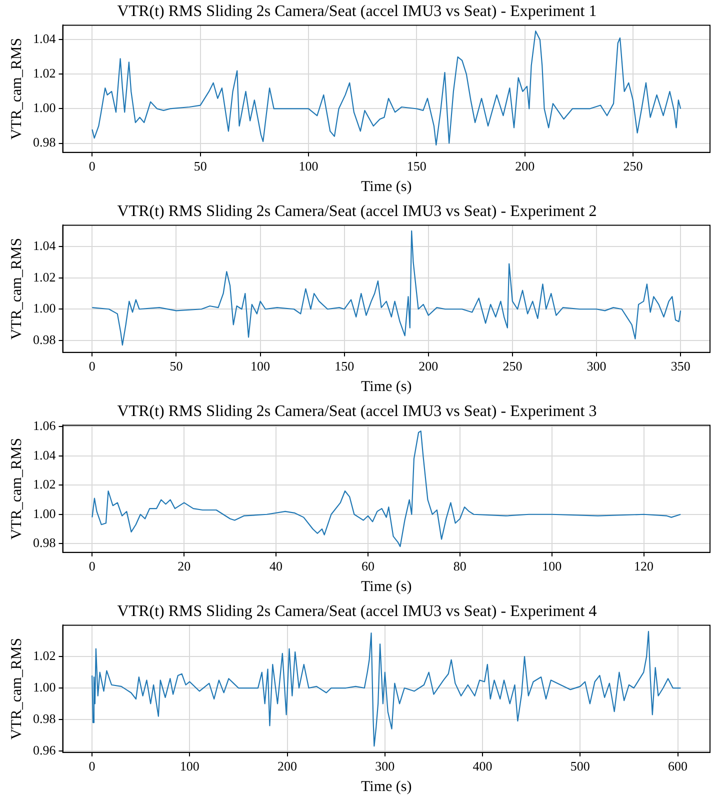 Image resolution: width=718 pixels, height=801 pixels. What do you see at coordinates (357, 611) in the screenshot?
I see `chart-title: VTR(t) RMS Sliding 2s Camera/Seat (accel IMU3 vs Seat) - Experiment 4` at bounding box center [357, 611].